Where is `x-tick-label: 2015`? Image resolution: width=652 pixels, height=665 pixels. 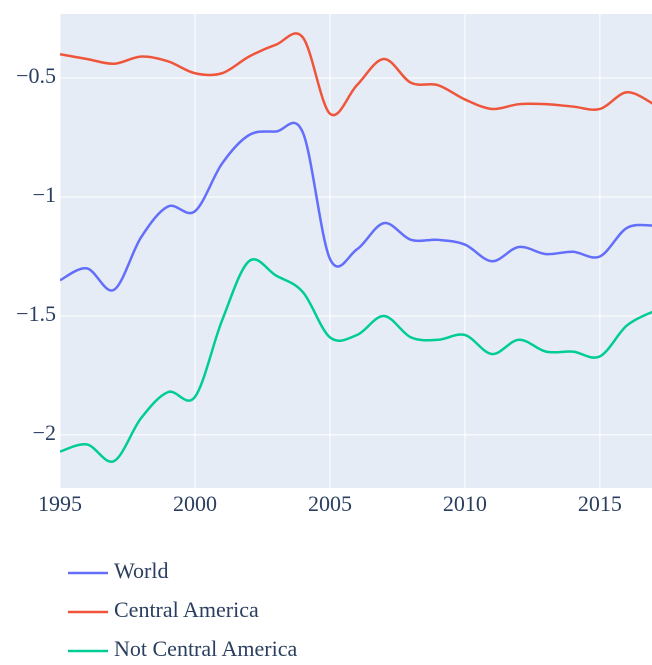
x-tick-label: 2015 is located at coordinates (600, 503).